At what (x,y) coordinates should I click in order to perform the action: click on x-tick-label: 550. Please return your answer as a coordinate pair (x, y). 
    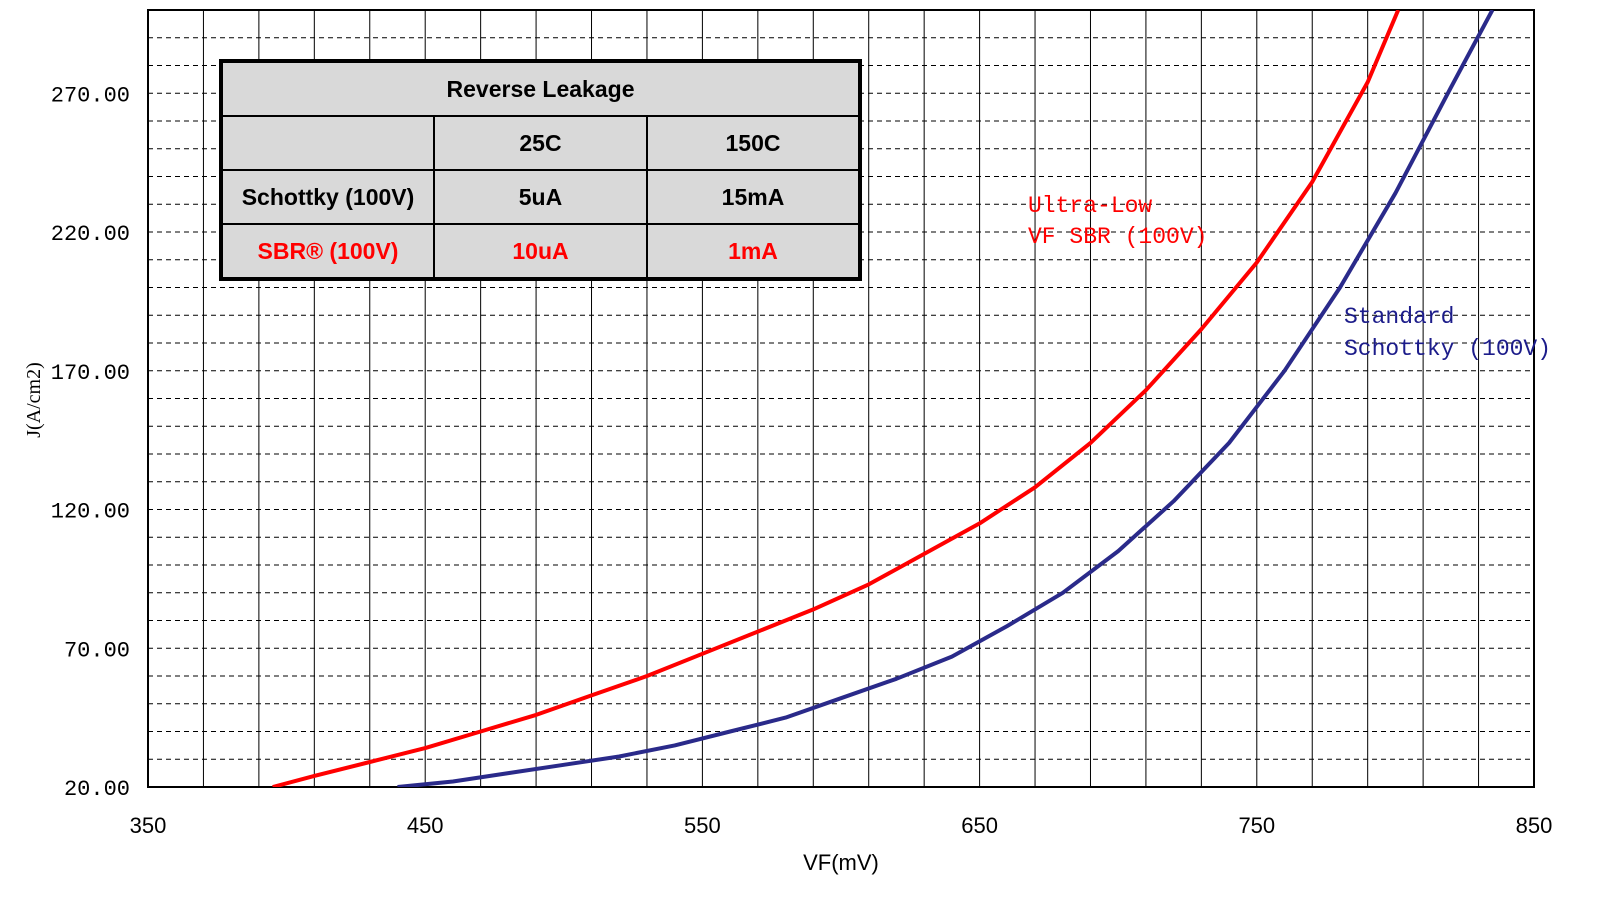
    Looking at the image, I should click on (702, 825).